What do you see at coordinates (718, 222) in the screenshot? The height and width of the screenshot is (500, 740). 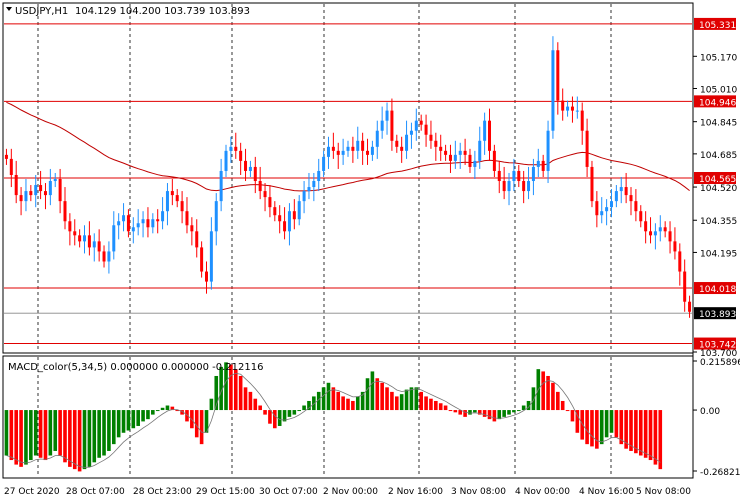 I see `price-tick-label: 104.355` at bounding box center [718, 222].